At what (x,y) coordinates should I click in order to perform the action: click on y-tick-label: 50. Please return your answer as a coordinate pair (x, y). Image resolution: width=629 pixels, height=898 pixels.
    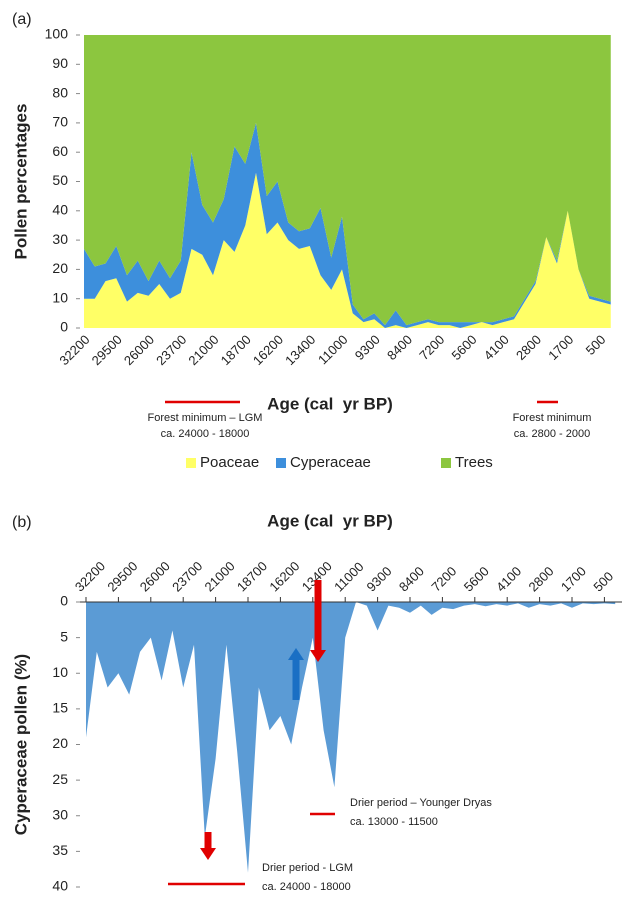
    Looking at the image, I should click on (60, 180).